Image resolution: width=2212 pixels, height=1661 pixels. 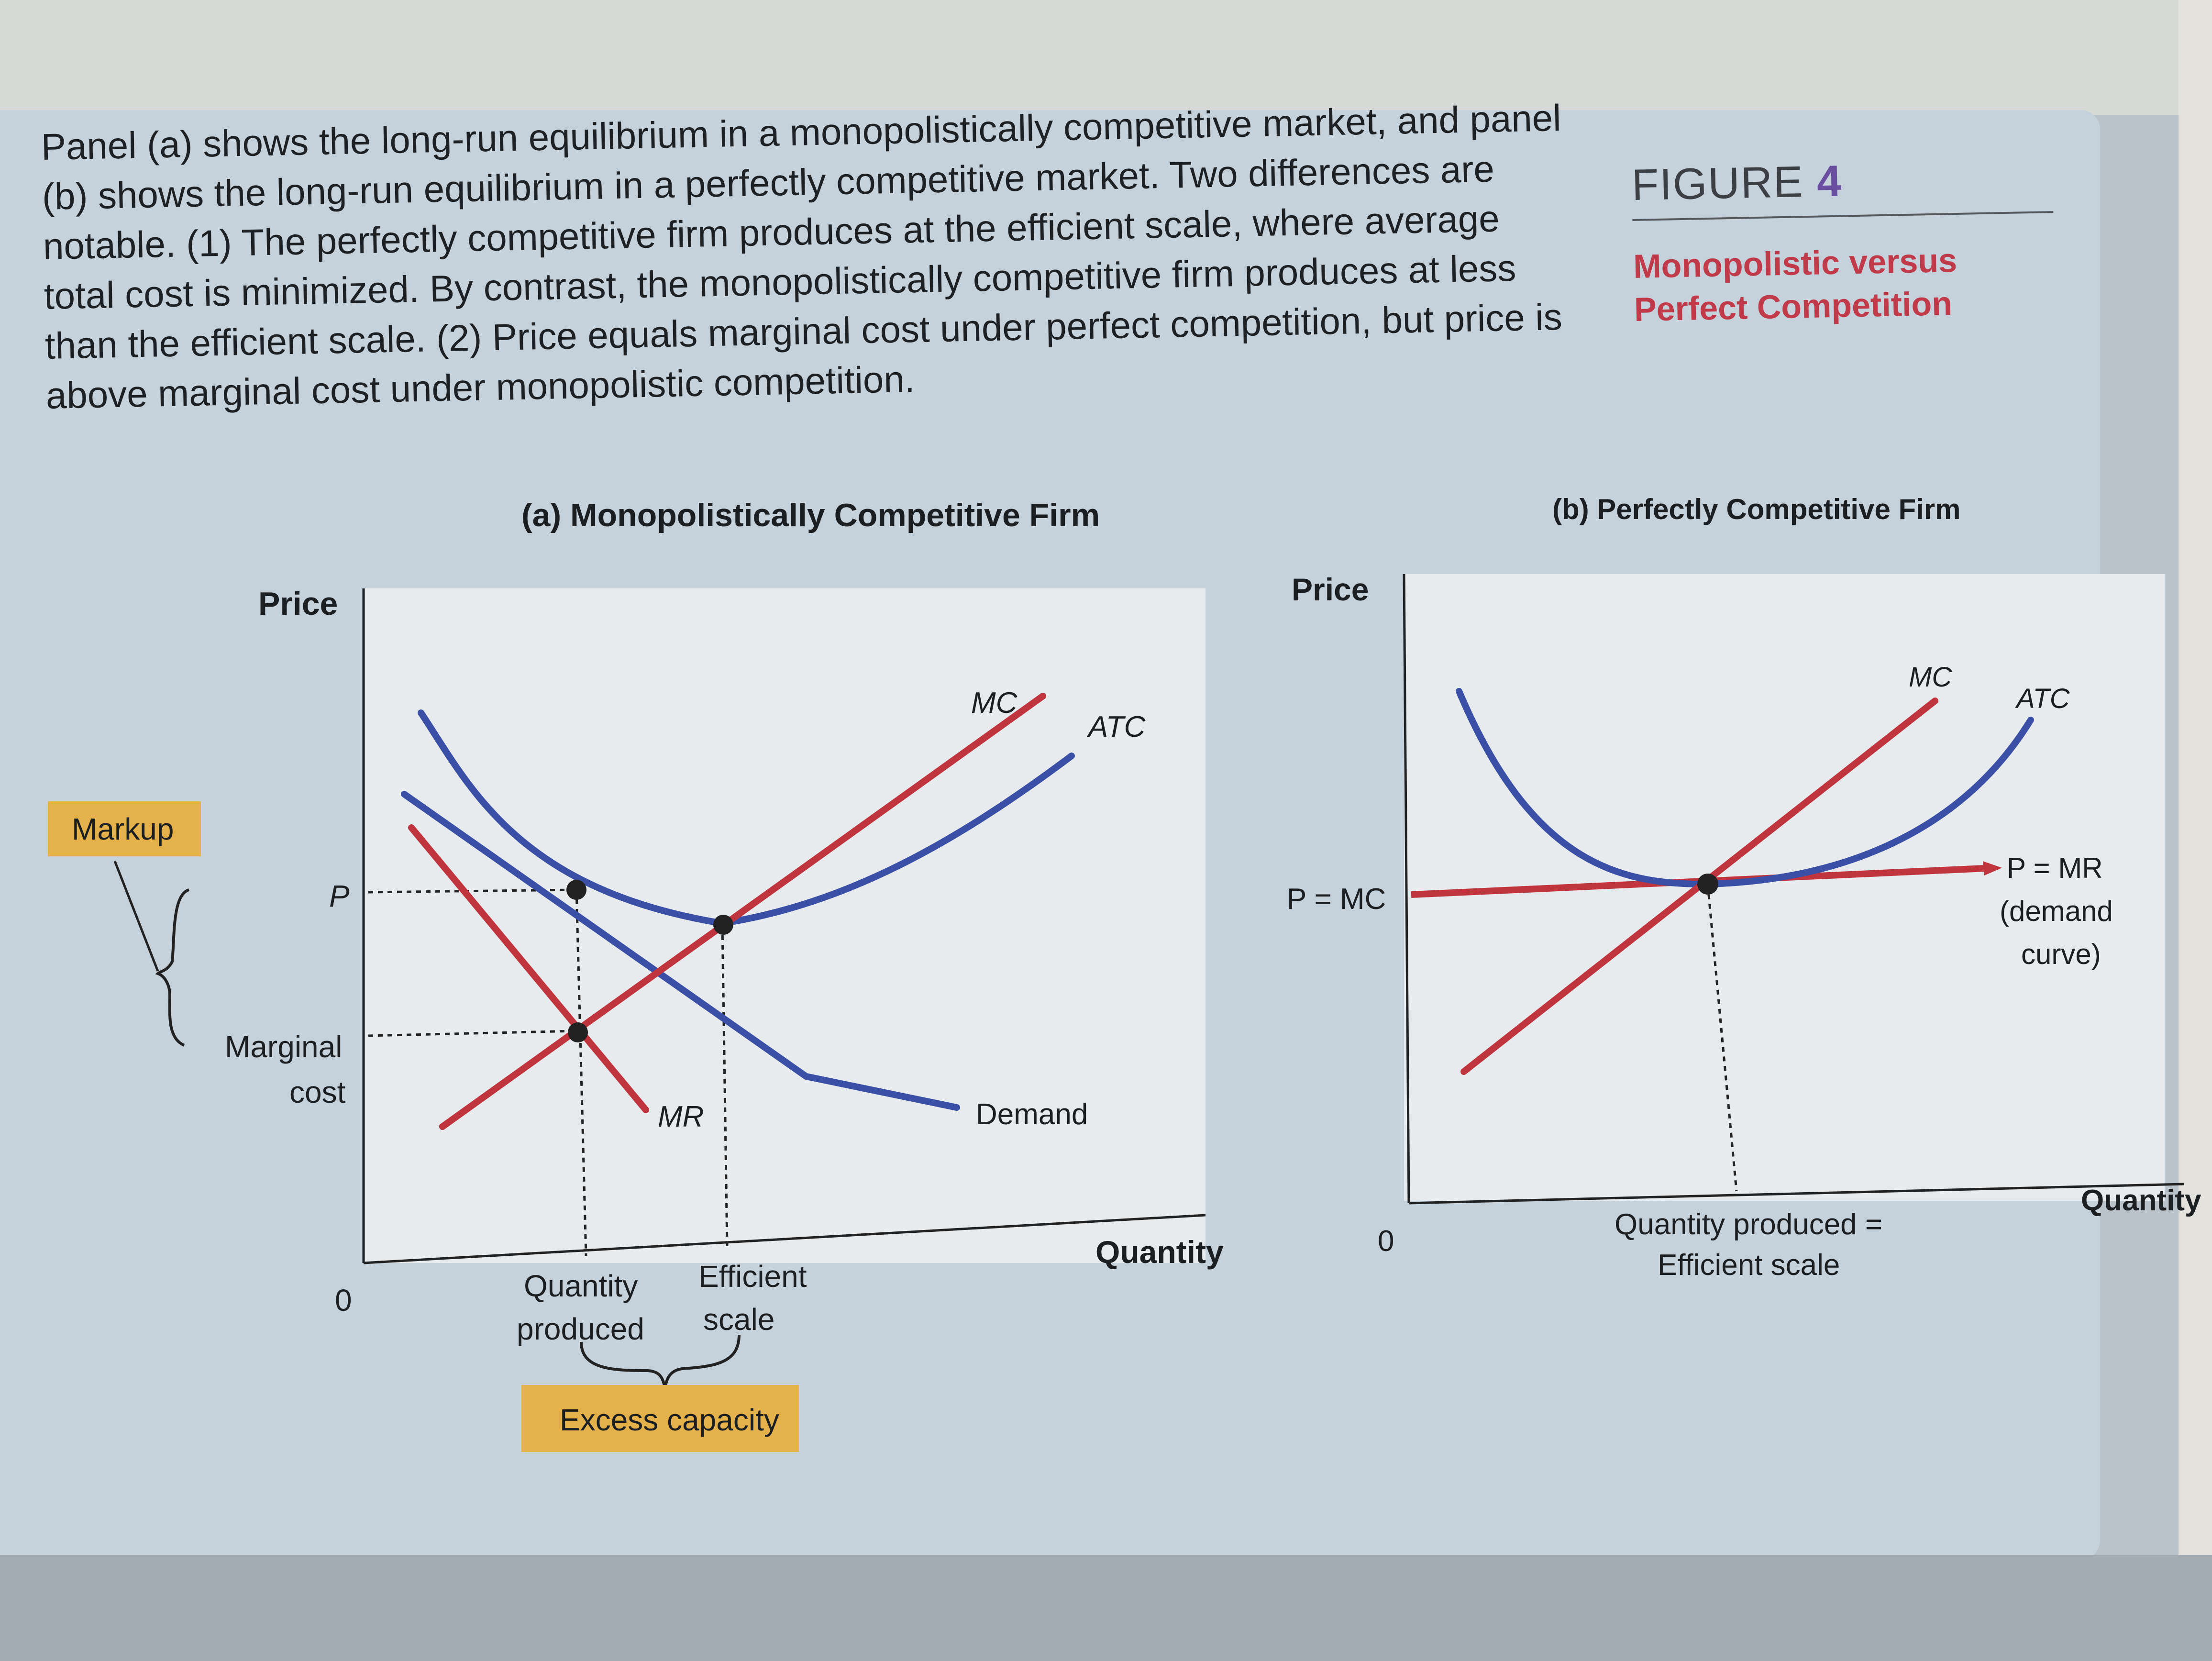 I want to click on panel-b-quantity-guide-line, so click(x=1722, y=1039).